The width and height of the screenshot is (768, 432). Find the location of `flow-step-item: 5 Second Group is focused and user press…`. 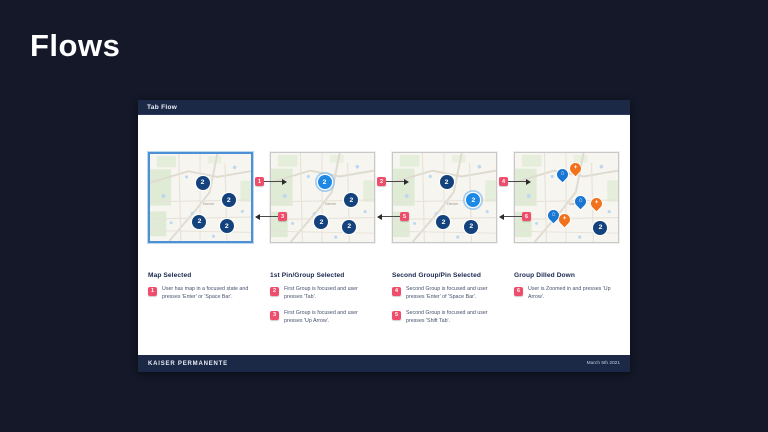

flow-step-item: 5 Second Group is focused and user press… is located at coordinates (444, 317).